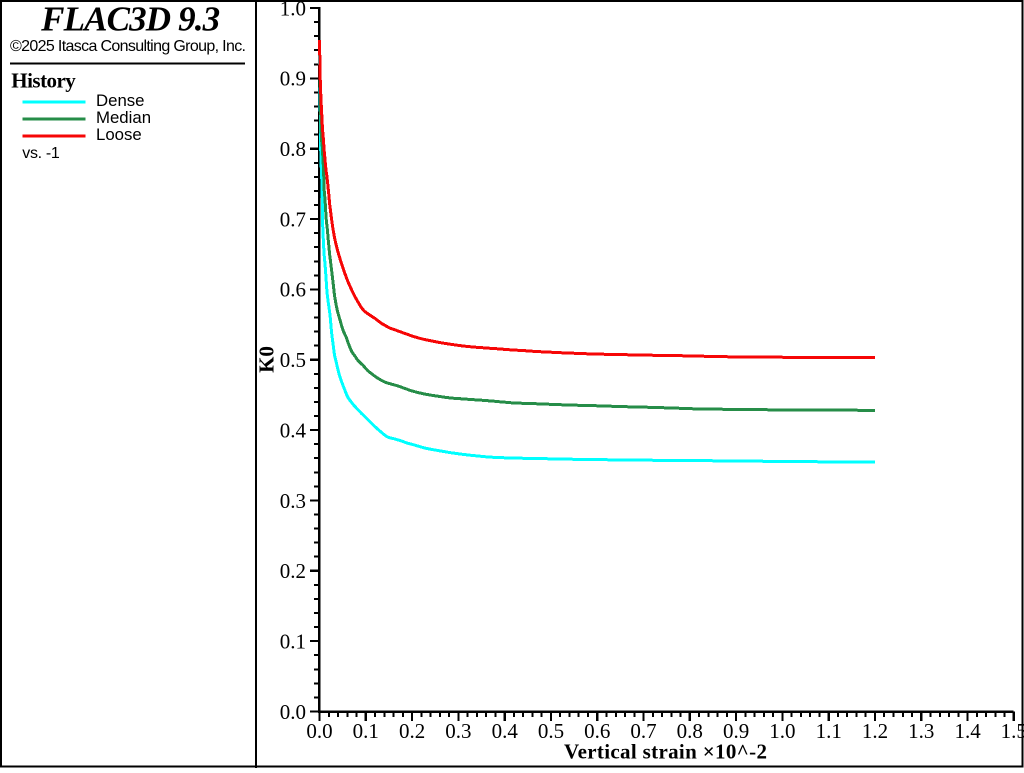 Image resolution: width=1024 pixels, height=773 pixels. What do you see at coordinates (123, 117) in the screenshot?
I see `svg-text: Median` at bounding box center [123, 117].